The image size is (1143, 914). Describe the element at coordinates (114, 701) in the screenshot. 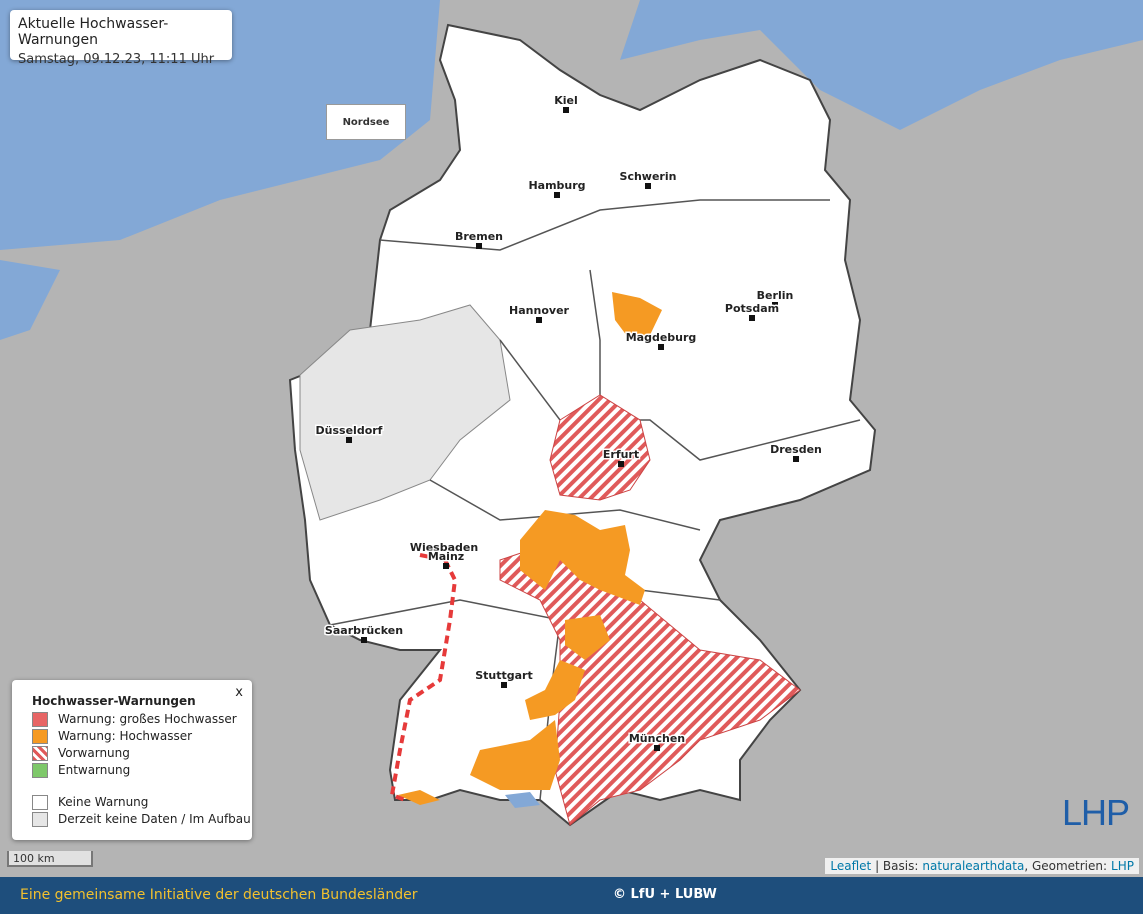

I see `legend-title: Hochwasser-Warnungen` at that location.